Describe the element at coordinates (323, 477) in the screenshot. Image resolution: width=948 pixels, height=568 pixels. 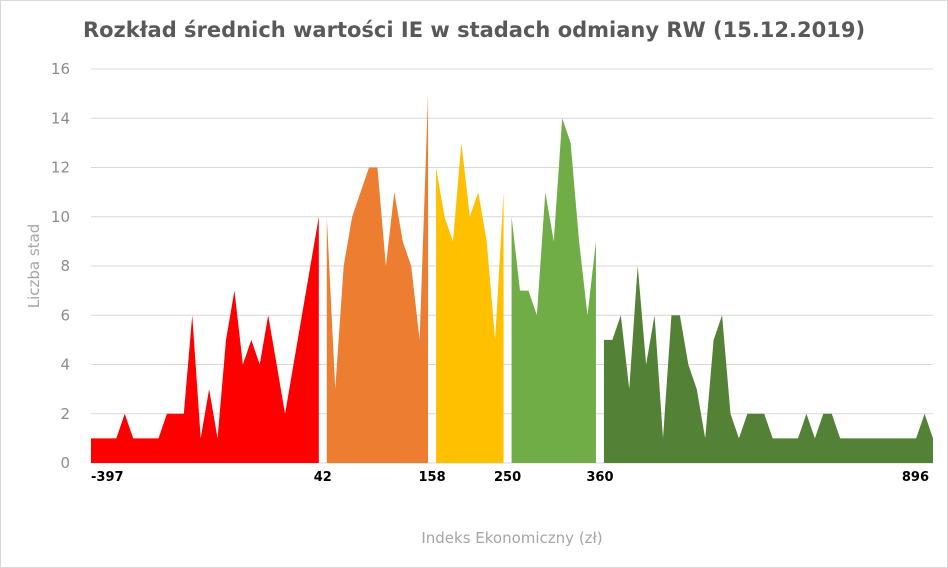
I see `x-boundary-label: 42` at that location.